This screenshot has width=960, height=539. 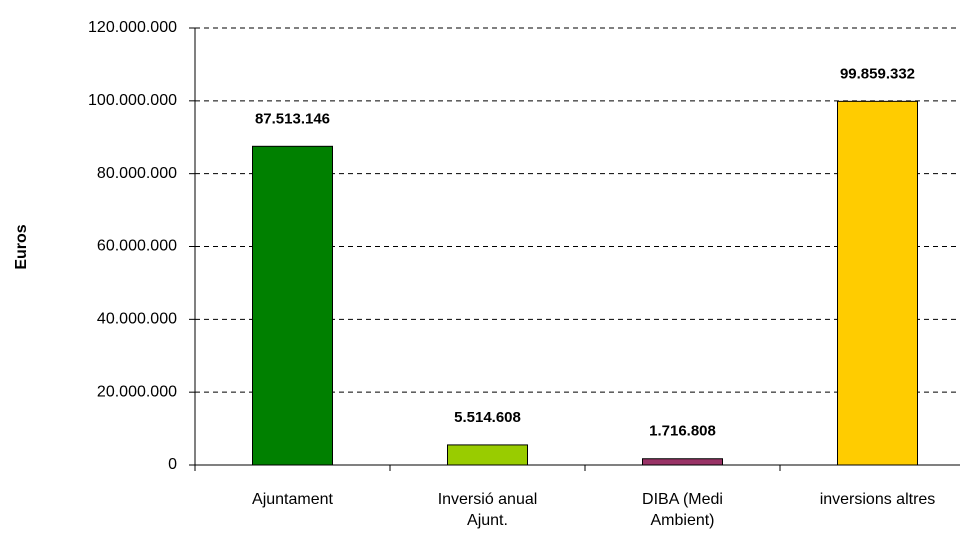 What do you see at coordinates (682, 431) in the screenshot?
I see `value-label: 1.716.808` at bounding box center [682, 431].